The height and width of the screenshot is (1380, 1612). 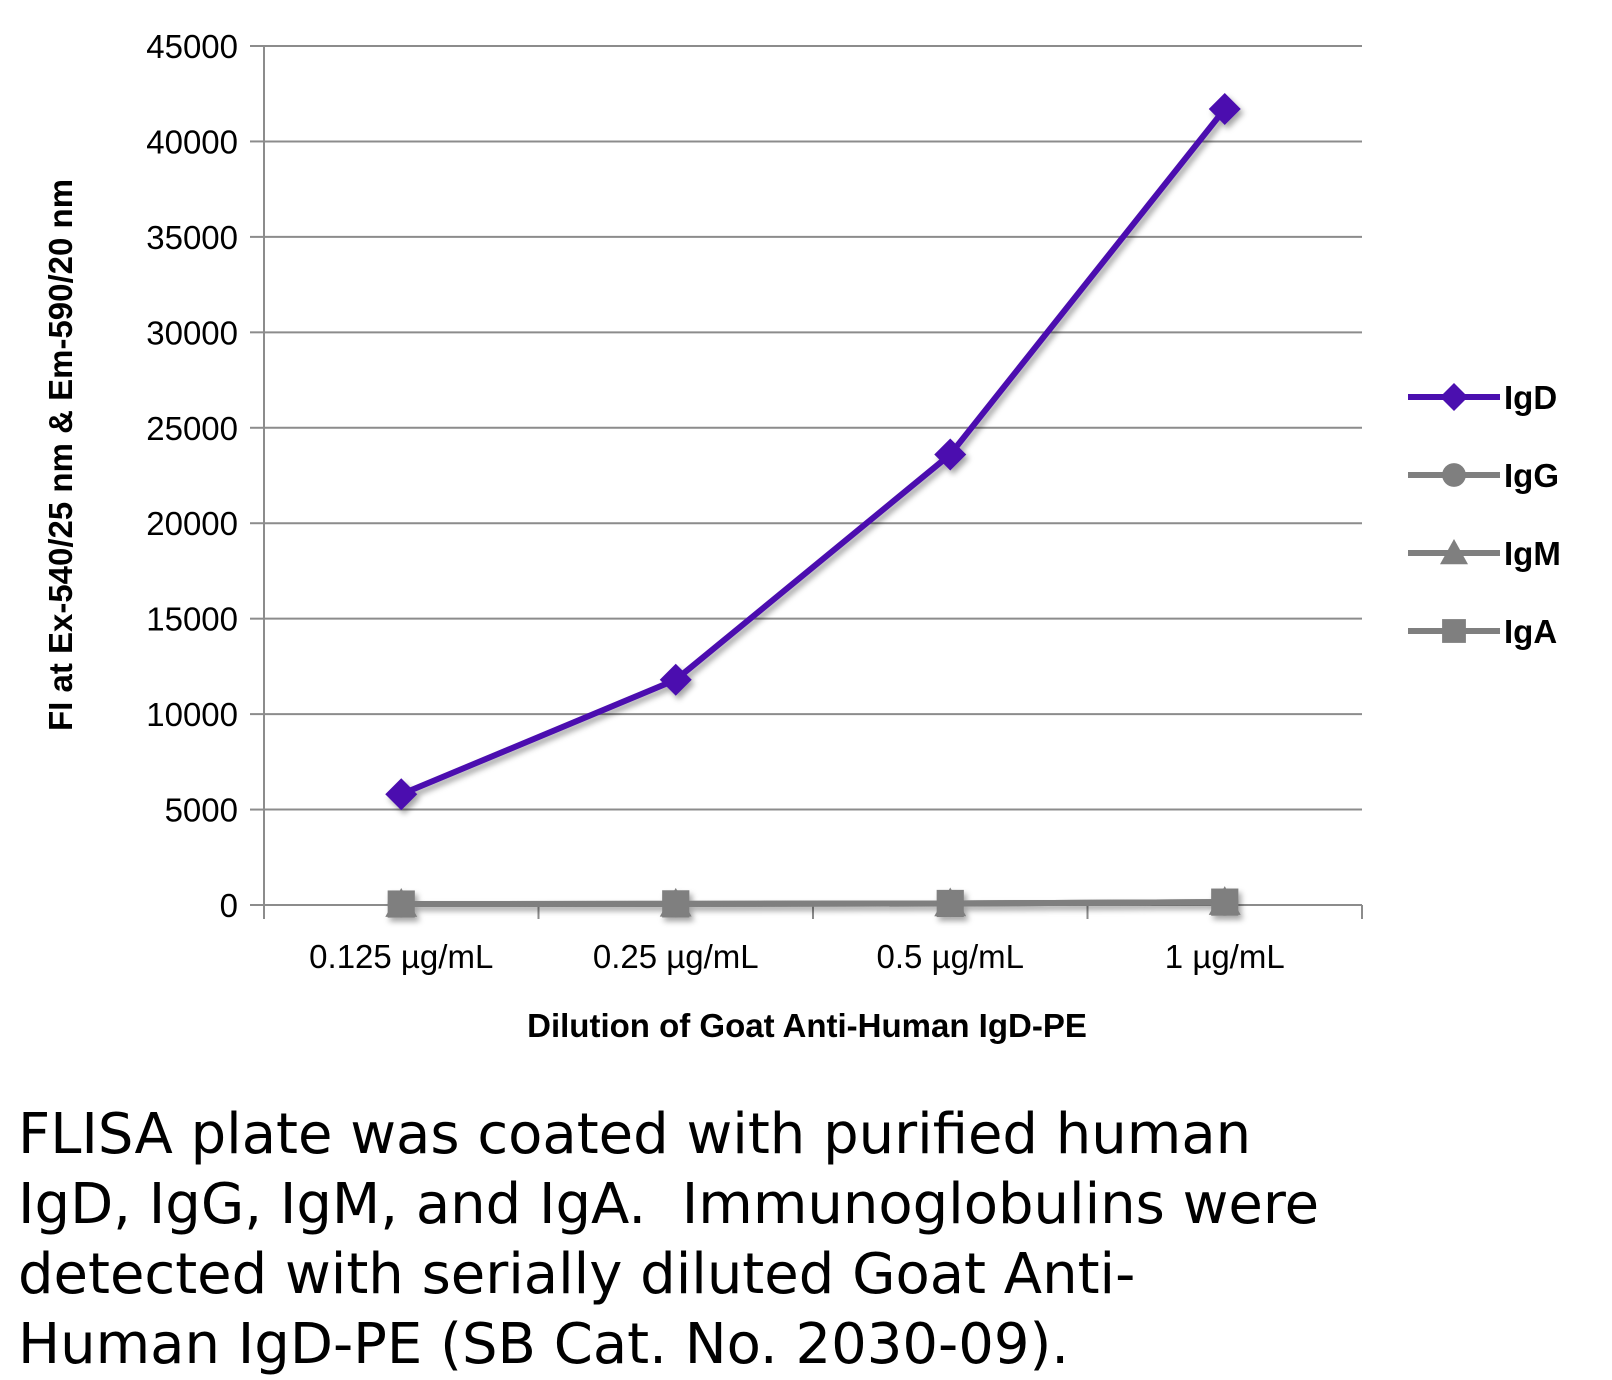 I want to click on x-axis-title: Dilution of Goat Anti-Human IgD-PE, so click(x=807, y=1025).